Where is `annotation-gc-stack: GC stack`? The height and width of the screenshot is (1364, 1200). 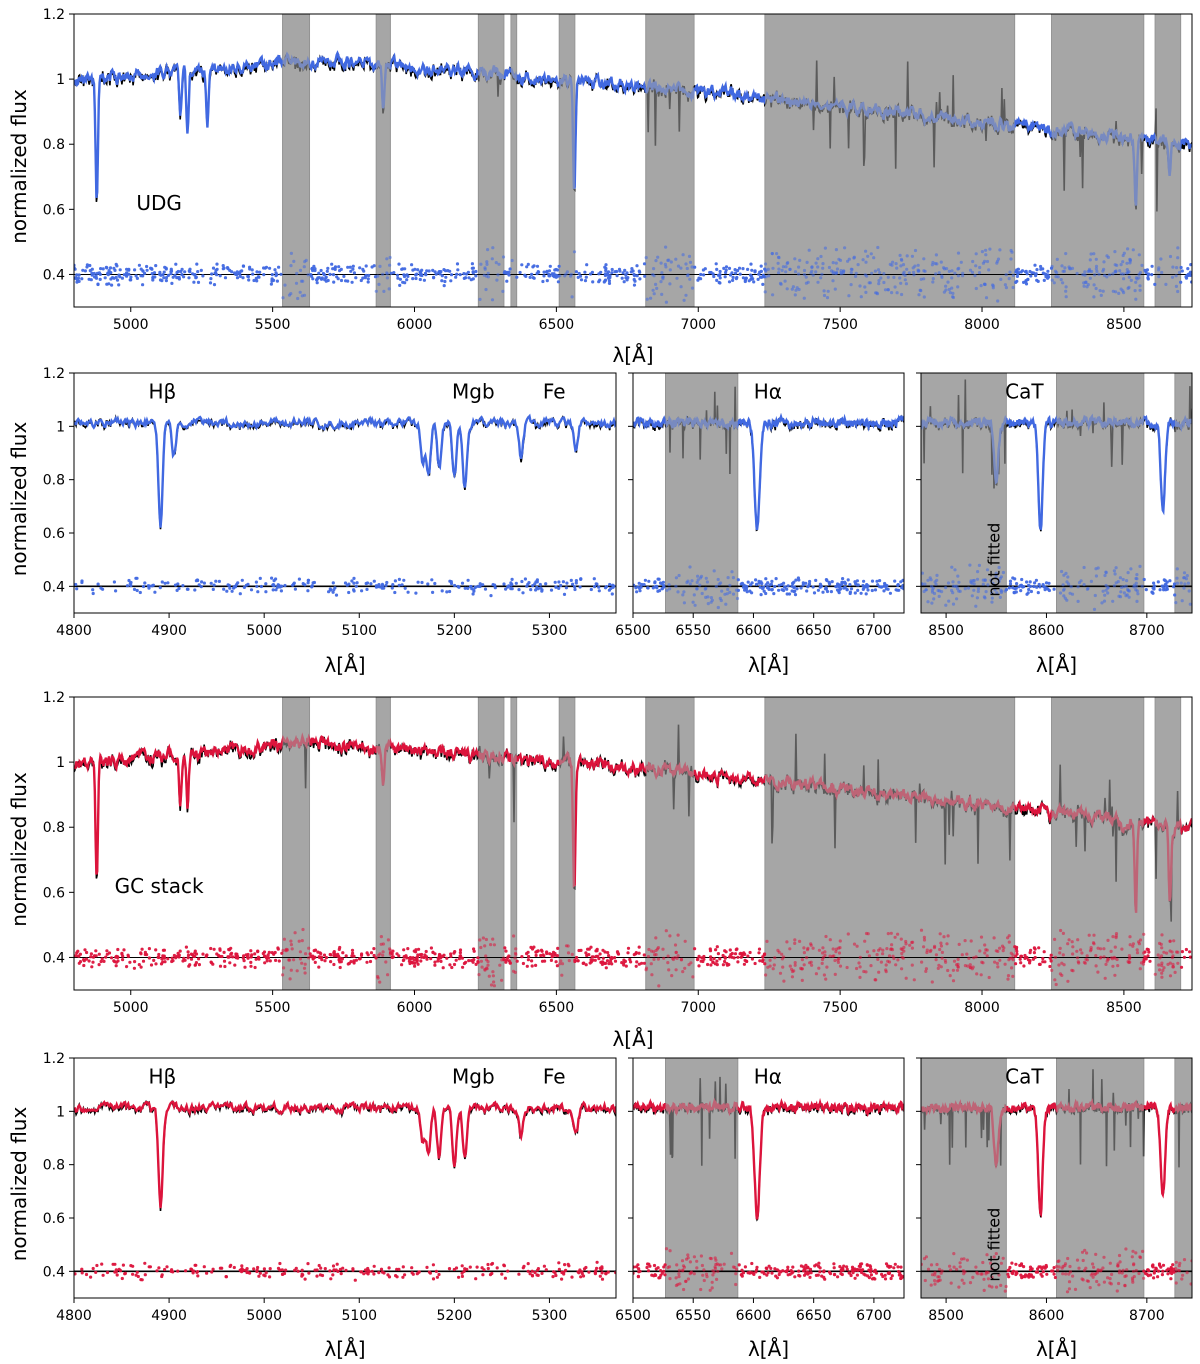
annotation-gc-stack: GC stack is located at coordinates (159, 886).